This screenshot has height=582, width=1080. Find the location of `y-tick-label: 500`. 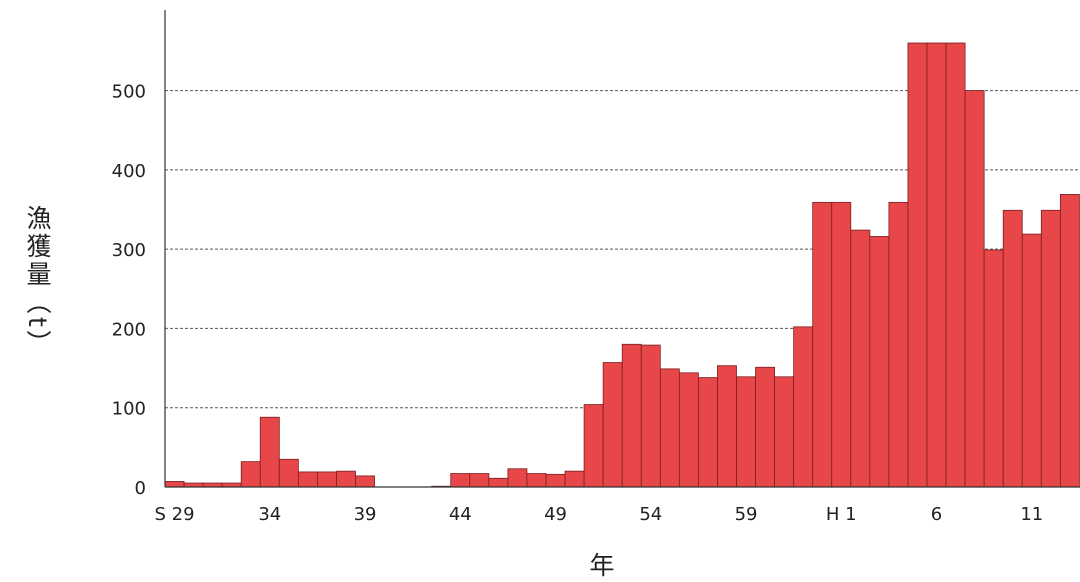

y-tick-label: 500 is located at coordinates (129, 92).